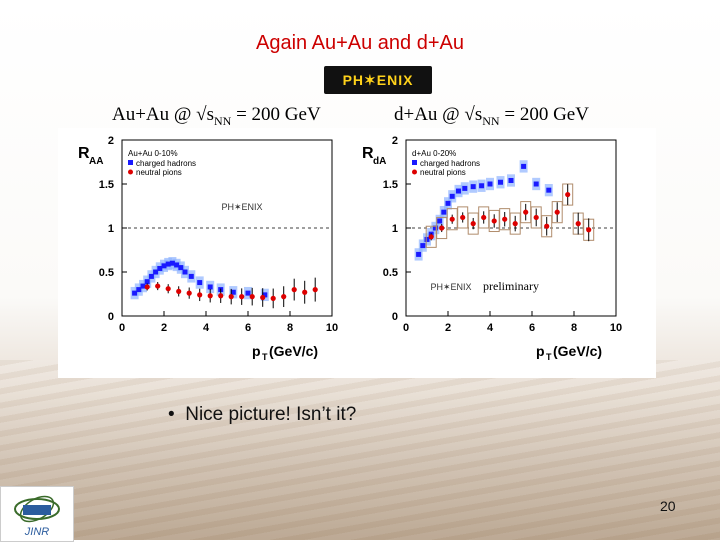 The height and width of the screenshot is (546, 720). Describe the element at coordinates (511, 286) in the screenshot. I see `preliminary-label: preliminary` at that location.